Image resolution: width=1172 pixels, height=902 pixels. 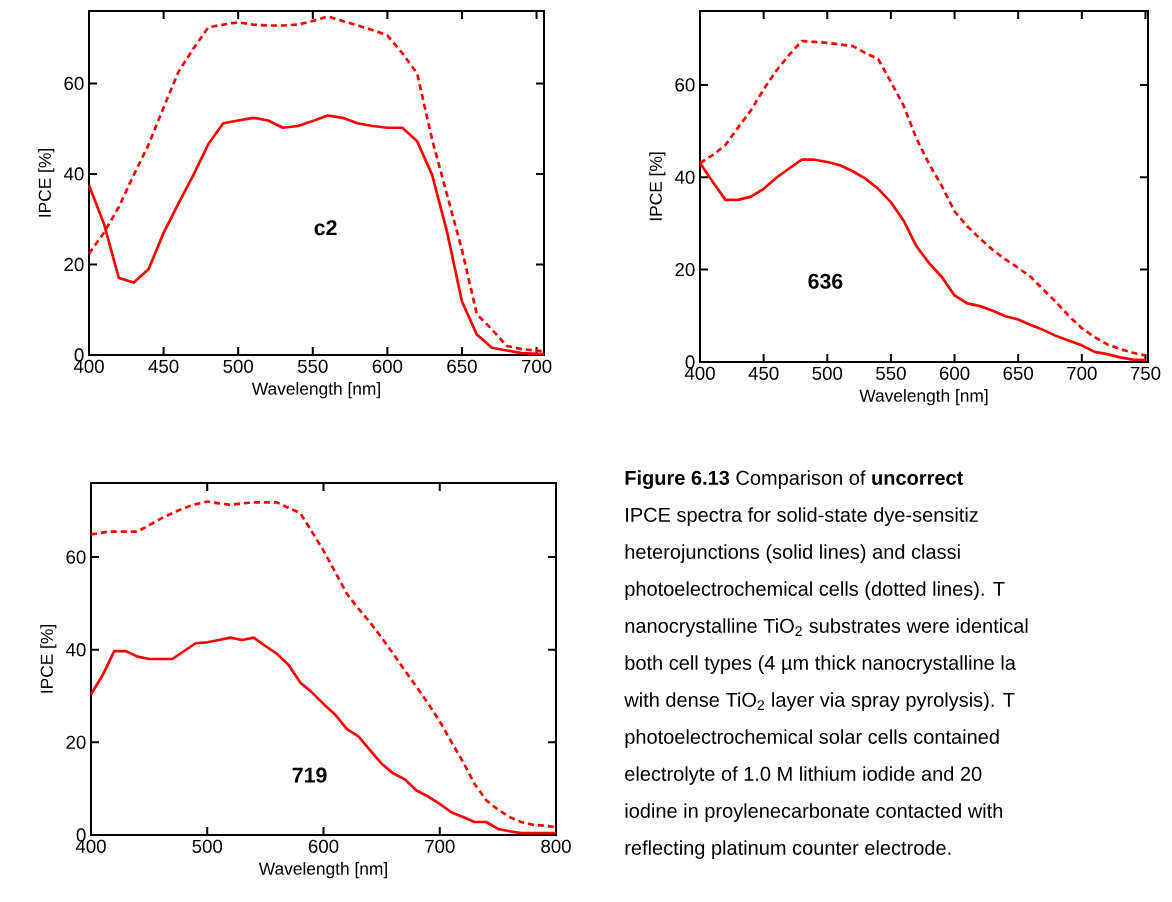 What do you see at coordinates (814, 812) in the screenshot?
I see `text: iodine in proylenecarbonate contacted with` at bounding box center [814, 812].